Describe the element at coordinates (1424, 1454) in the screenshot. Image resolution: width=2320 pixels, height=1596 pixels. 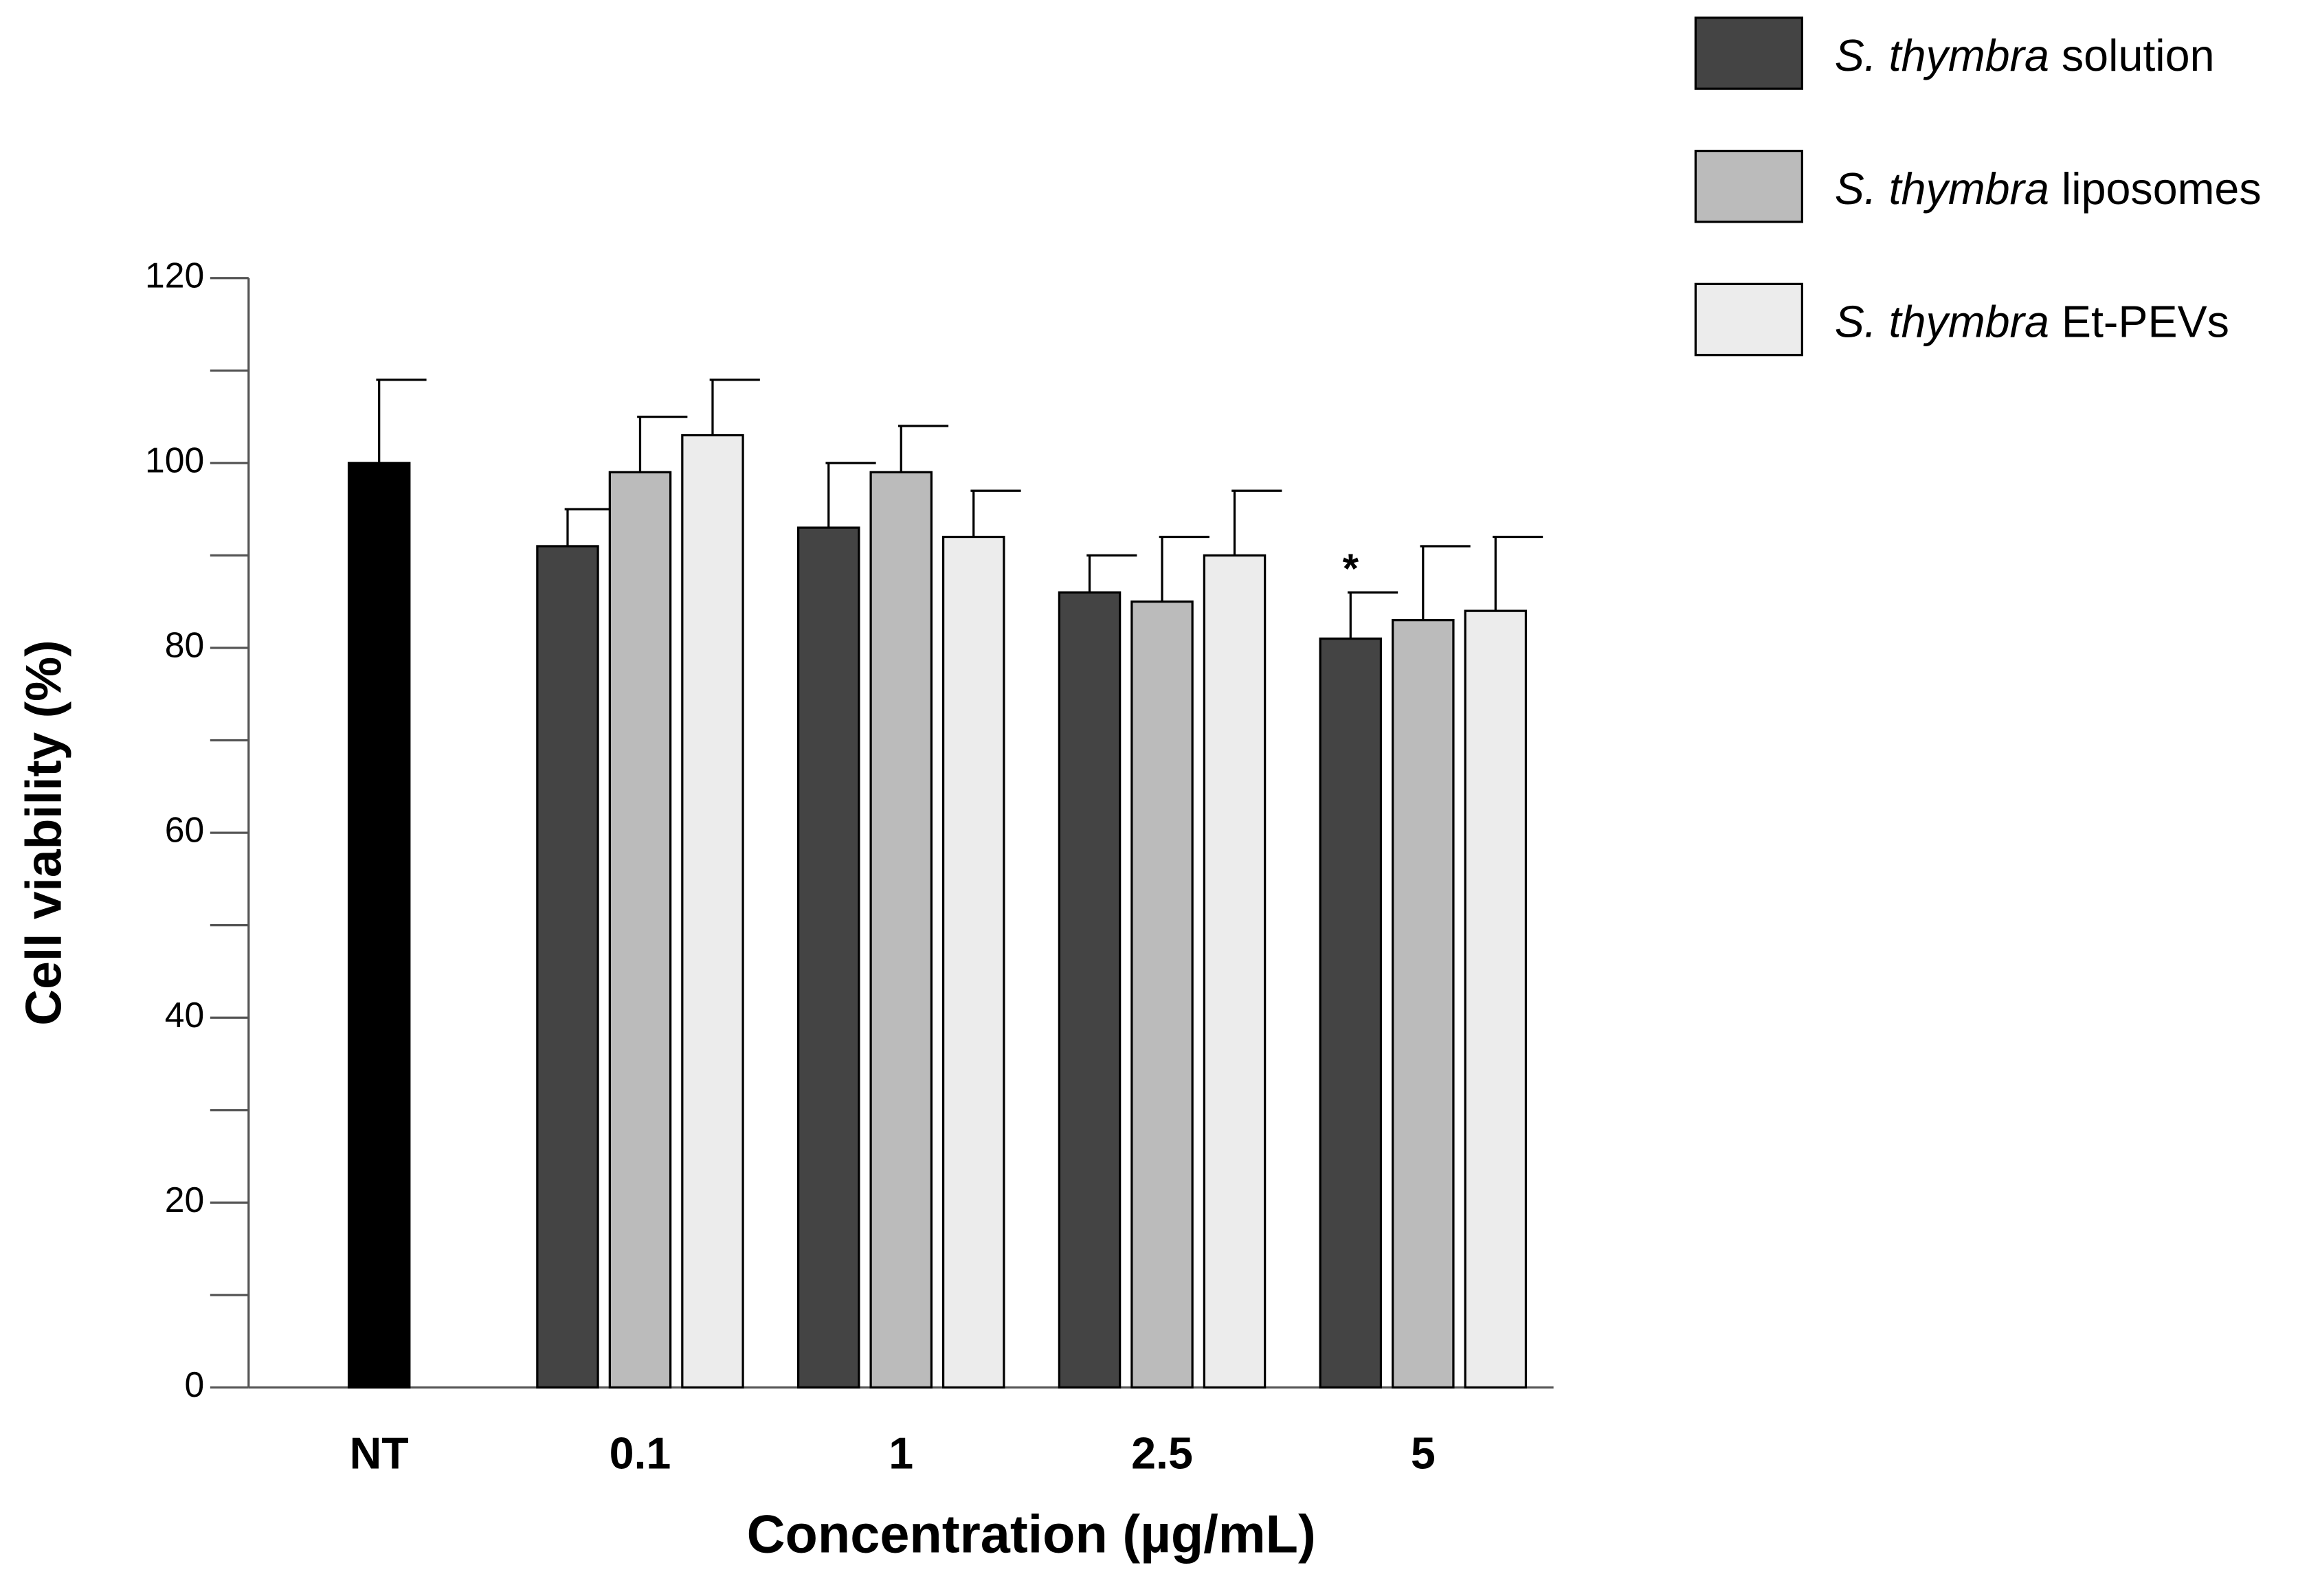
I see `x-tick-label: 5` at that location.